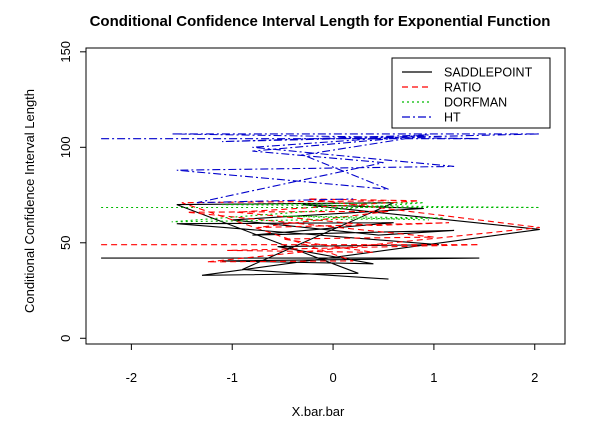 The height and width of the screenshot is (431, 594). What do you see at coordinates (534, 377) in the screenshot?
I see `x-tick-label: 2` at bounding box center [534, 377].